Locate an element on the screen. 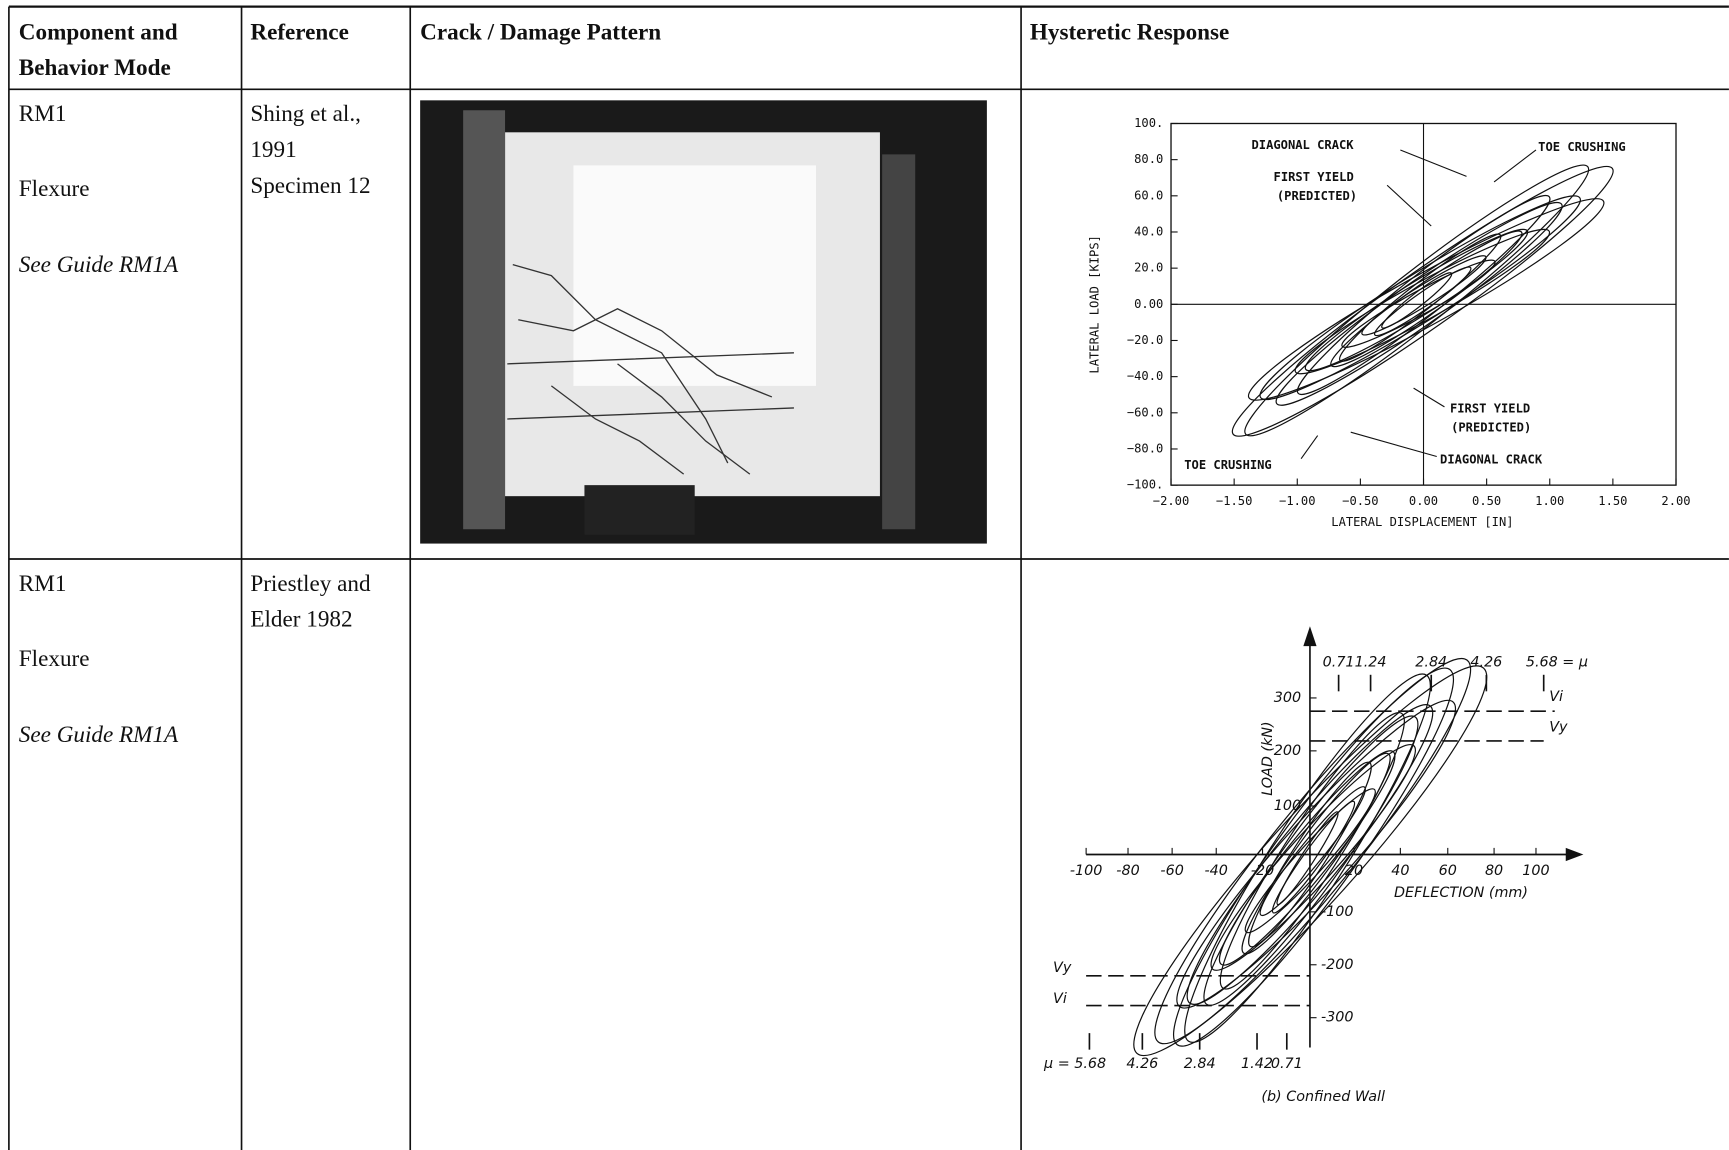  x-axis-label: LATERAL DISPLACEMENT [IN] is located at coordinates (1422, 522).